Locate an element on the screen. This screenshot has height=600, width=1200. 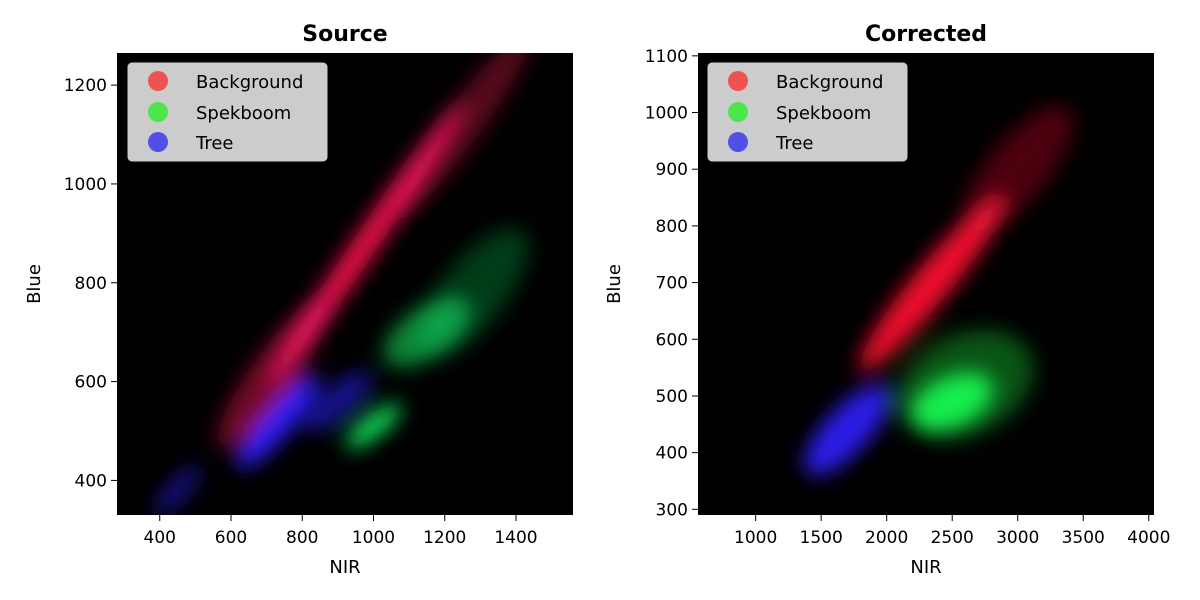
x-tick-label: 1500 is located at coordinates (821, 538).